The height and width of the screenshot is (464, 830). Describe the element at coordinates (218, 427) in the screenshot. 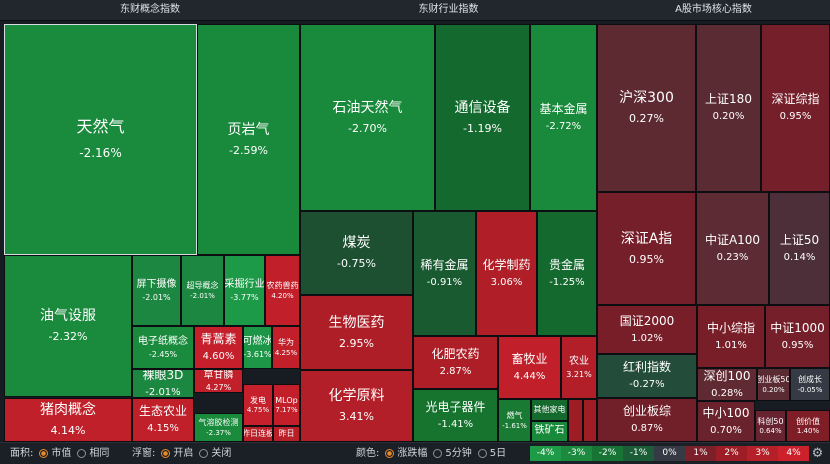

I see `treemap-tile: 气溶胶检测 -2.37%` at that location.